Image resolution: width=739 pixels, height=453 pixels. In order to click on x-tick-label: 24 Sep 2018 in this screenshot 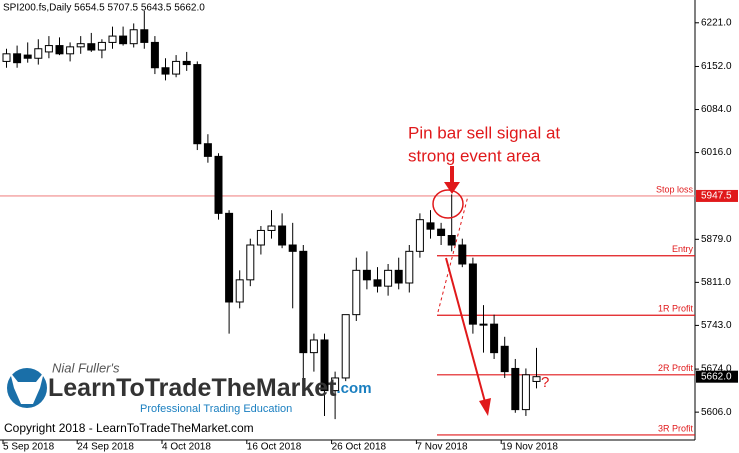, I will do `click(105, 447)`.